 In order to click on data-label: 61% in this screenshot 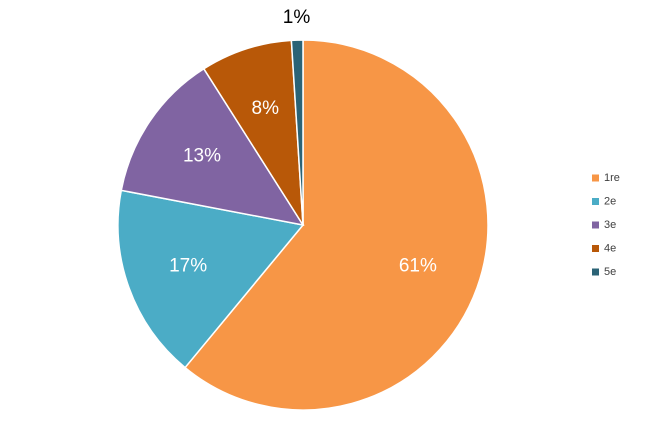, I will do `click(418, 265)`.